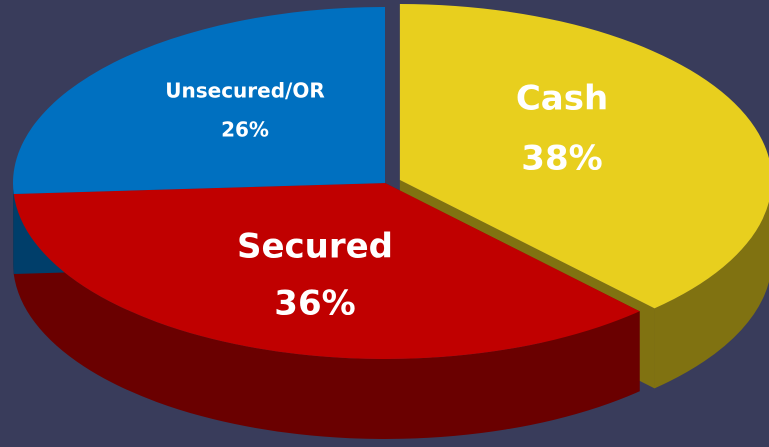 The height and width of the screenshot is (447, 769). What do you see at coordinates (561, 159) in the screenshot?
I see `slice-value-label: 38%` at bounding box center [561, 159].